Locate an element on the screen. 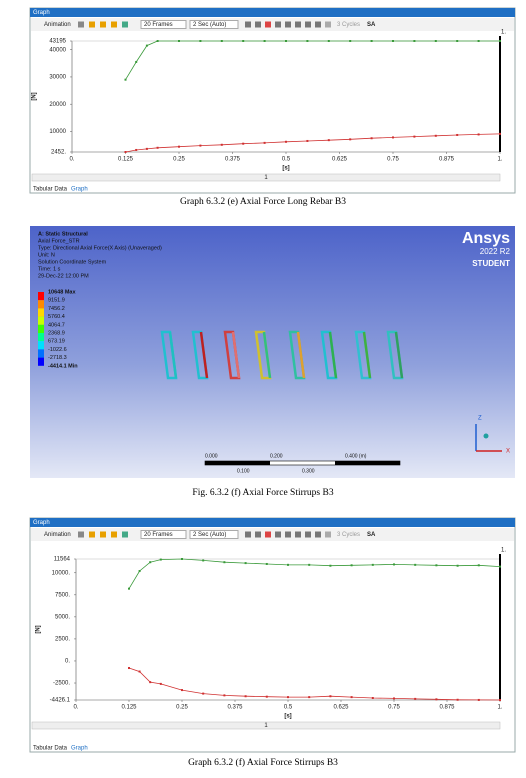 This screenshot has width=526, height=778. logo: Ansys is located at coordinates (486, 238).